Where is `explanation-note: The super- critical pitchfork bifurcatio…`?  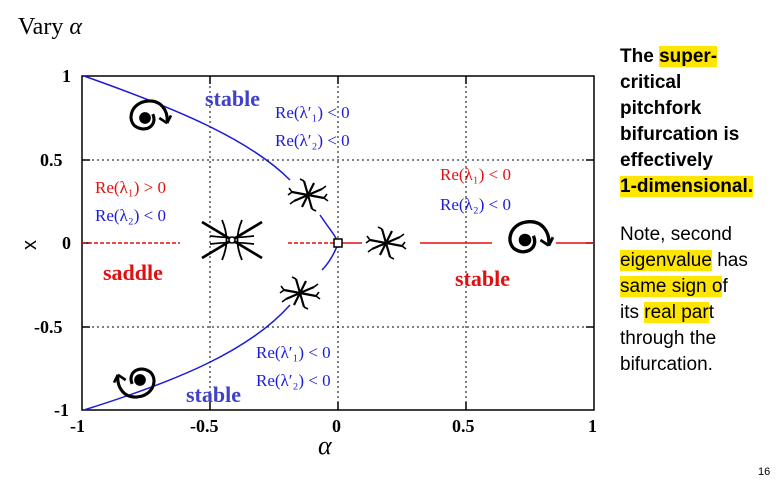 explanation-note: The super- critical pitchfork bifurcatio… is located at coordinates (700, 211).